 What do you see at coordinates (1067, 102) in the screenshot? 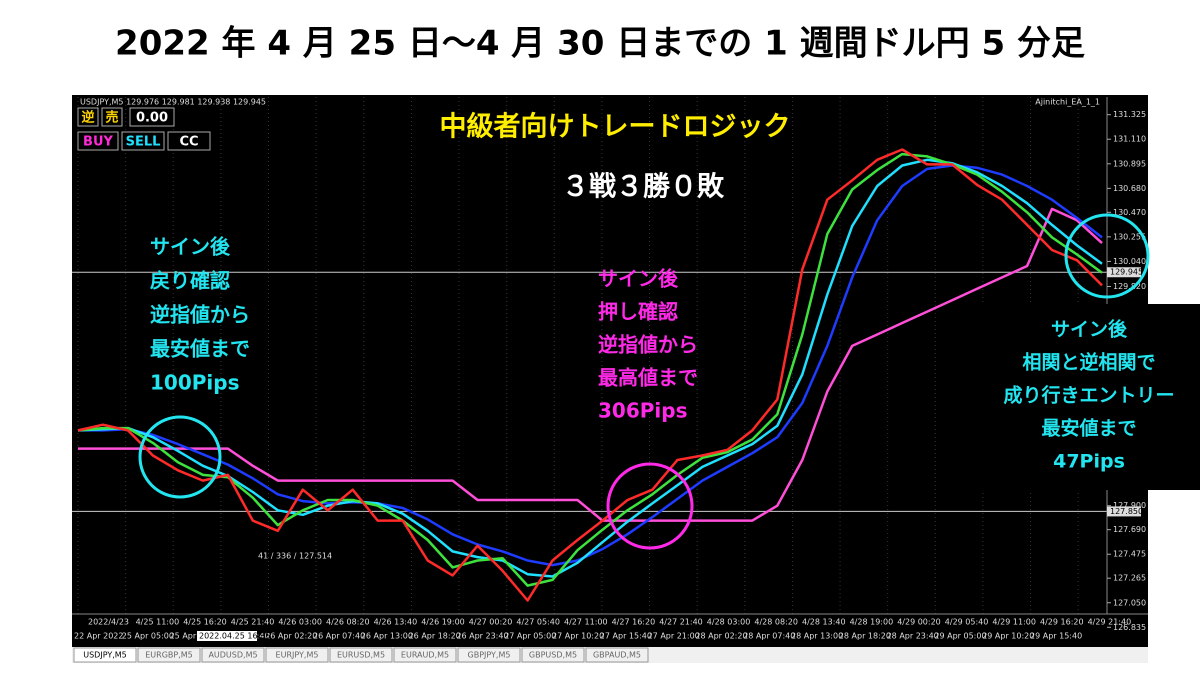
I see `ea-name: Ajinitchi_EA_1_1` at bounding box center [1067, 102].